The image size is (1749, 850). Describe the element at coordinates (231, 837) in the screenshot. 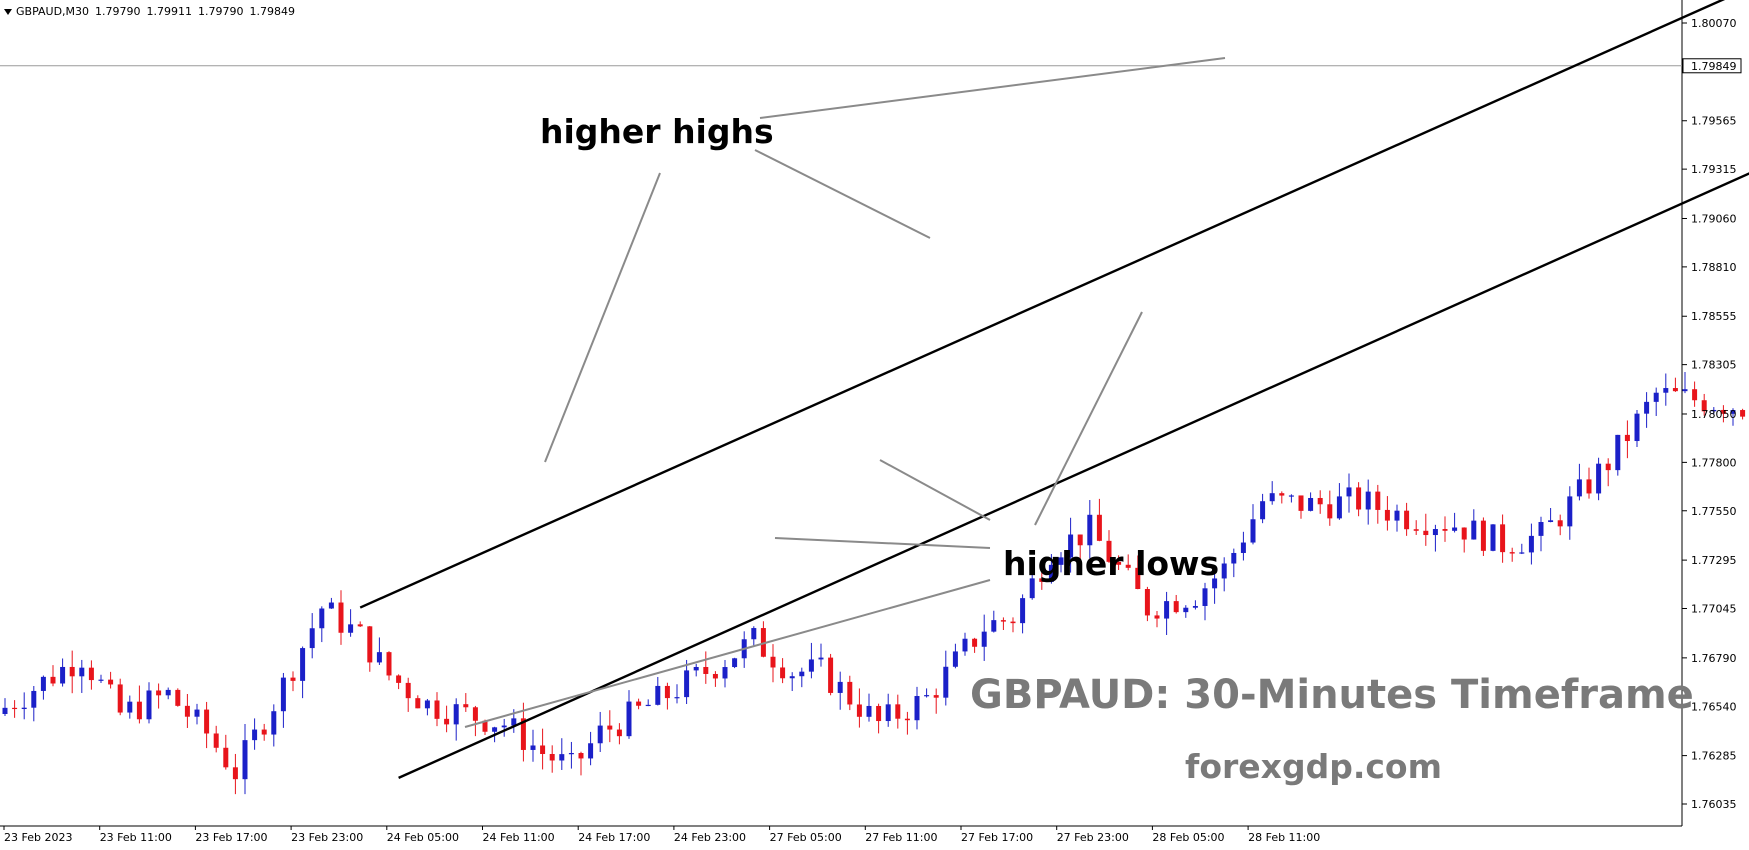

I see `x-tick-label: 23 Feb 17:00` at that location.